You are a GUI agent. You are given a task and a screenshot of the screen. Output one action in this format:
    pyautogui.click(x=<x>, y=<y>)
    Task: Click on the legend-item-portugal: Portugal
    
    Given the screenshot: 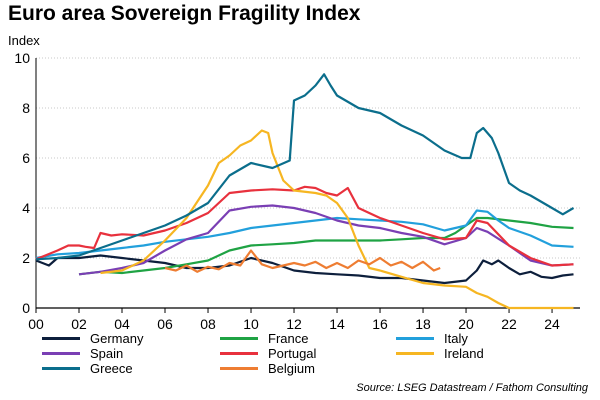 What is the action you would take?
    pyautogui.click(x=268, y=353)
    